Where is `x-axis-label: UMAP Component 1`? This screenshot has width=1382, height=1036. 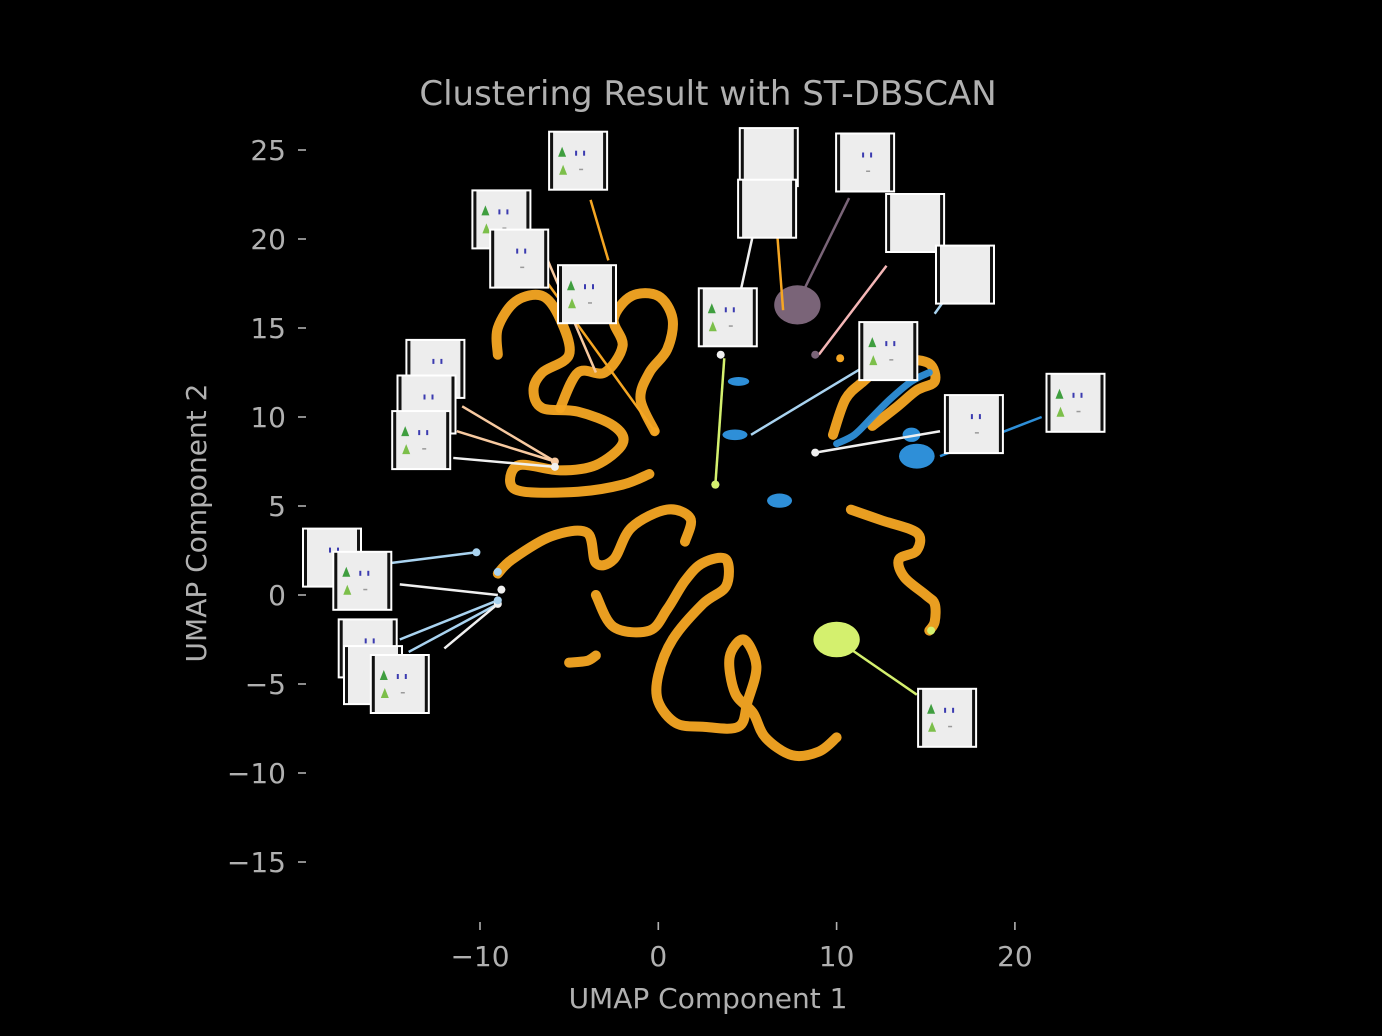
x-axis-label: UMAP Component 1 is located at coordinates (708, 998).